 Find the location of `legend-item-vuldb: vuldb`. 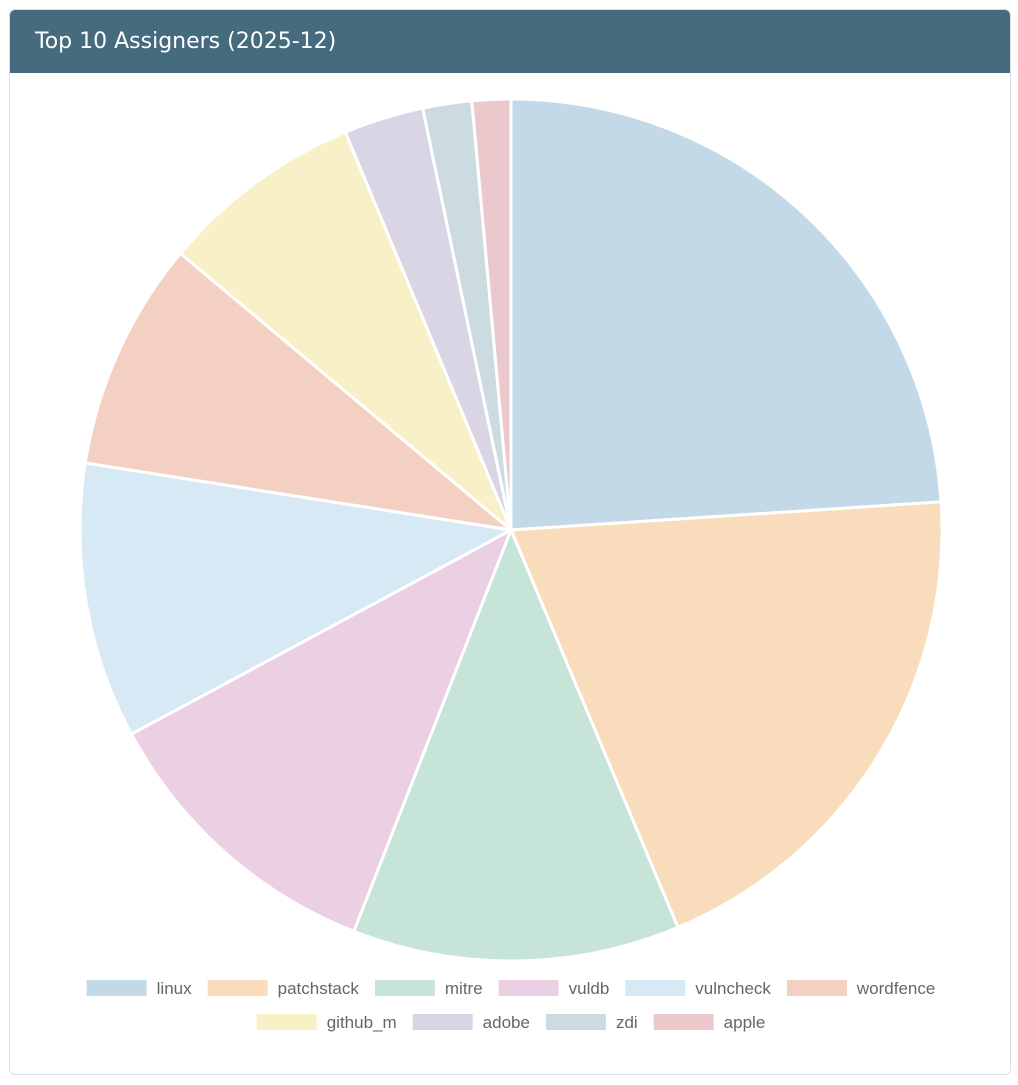

legend-item-vuldb: vuldb is located at coordinates (554, 988).